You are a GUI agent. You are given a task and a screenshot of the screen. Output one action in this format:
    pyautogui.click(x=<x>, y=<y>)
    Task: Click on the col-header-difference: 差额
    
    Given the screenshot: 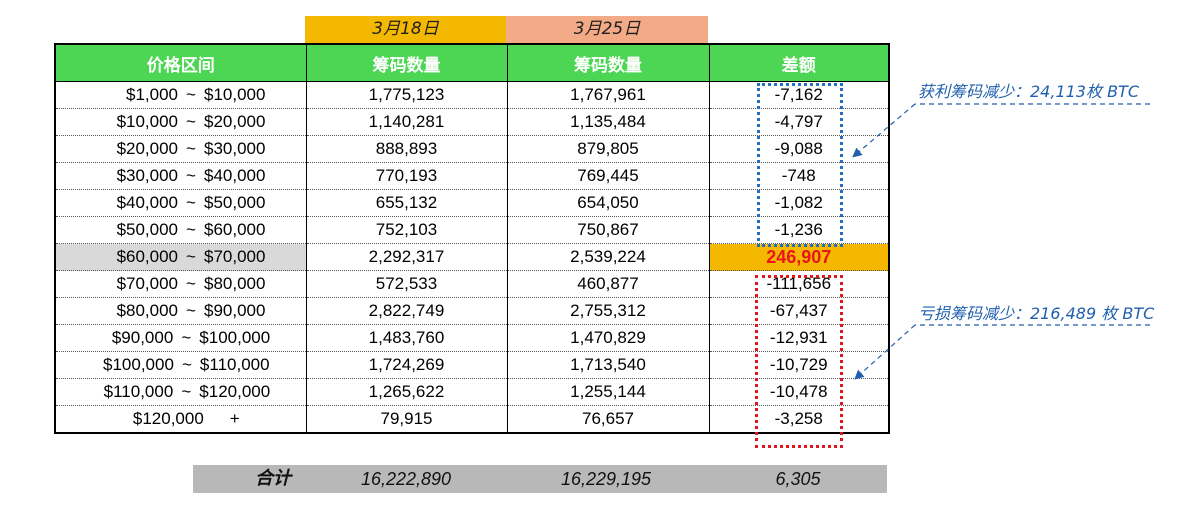 What is the action you would take?
    pyautogui.click(x=798, y=63)
    